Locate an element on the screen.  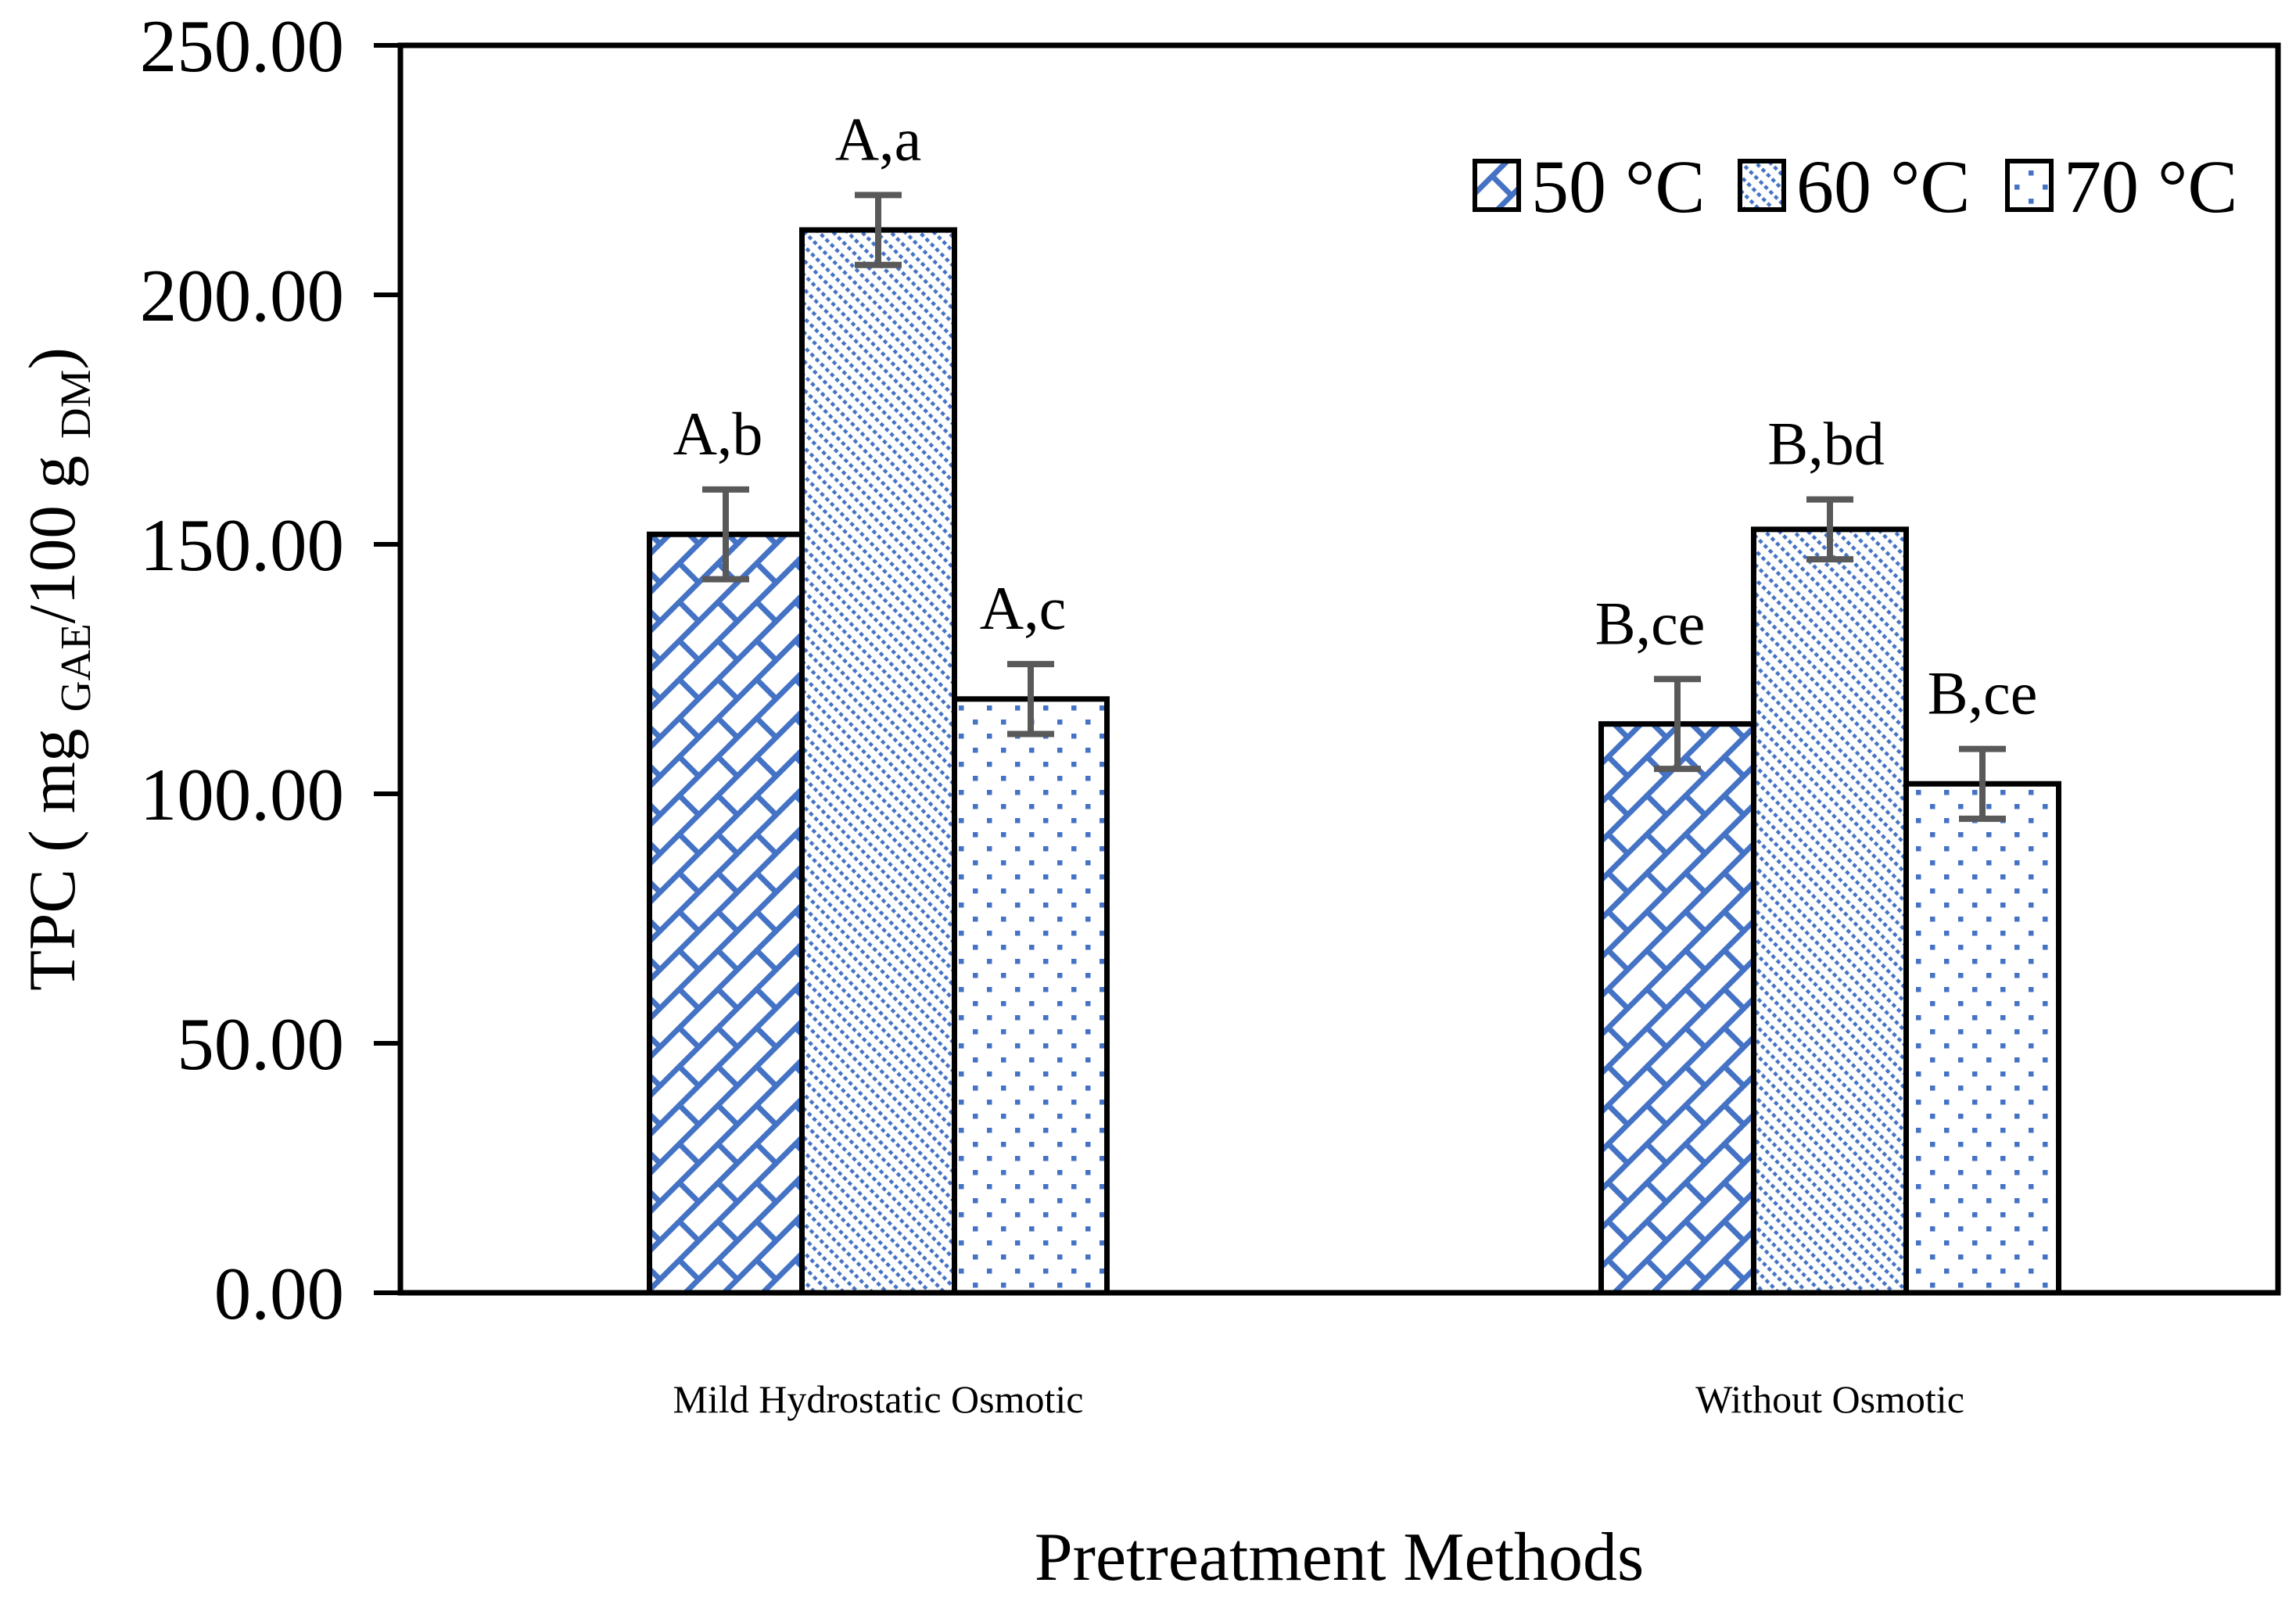
y-axis-title: TPC ( mg GAE/100 g DM) is located at coordinates (57, 669).